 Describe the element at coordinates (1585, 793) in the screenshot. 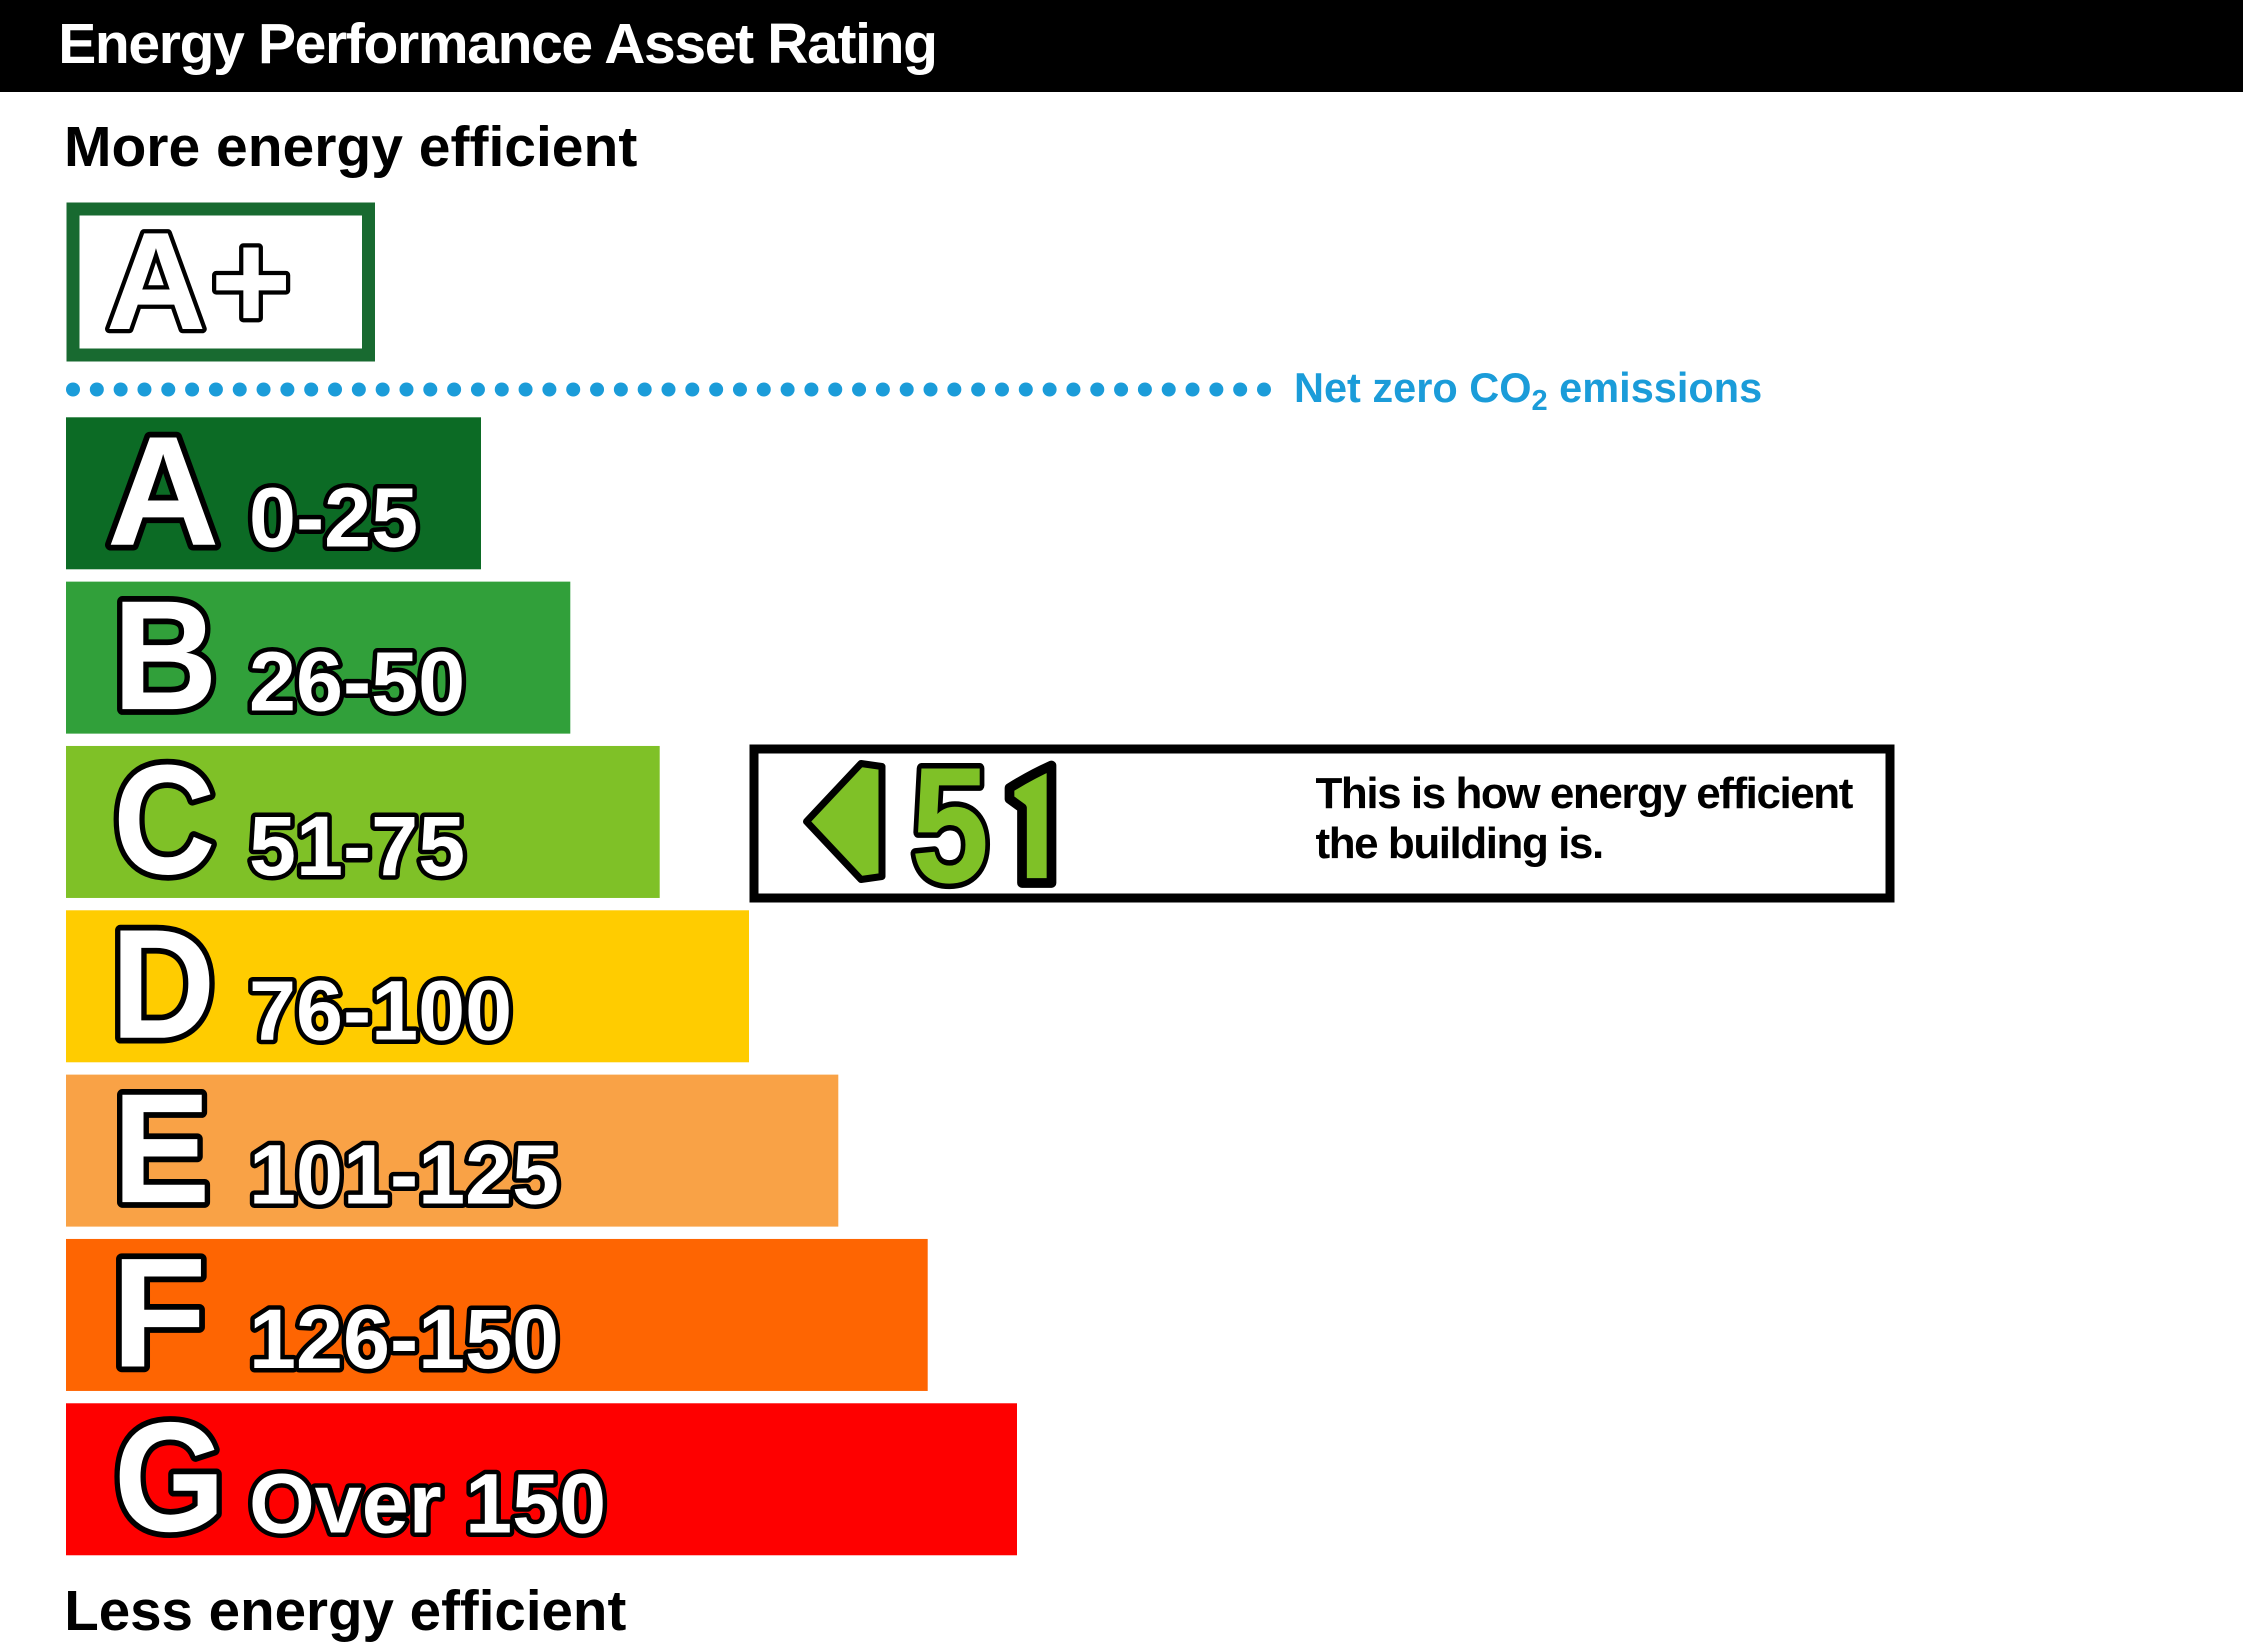

I see `svg-text: This is how energy efficient` at that location.